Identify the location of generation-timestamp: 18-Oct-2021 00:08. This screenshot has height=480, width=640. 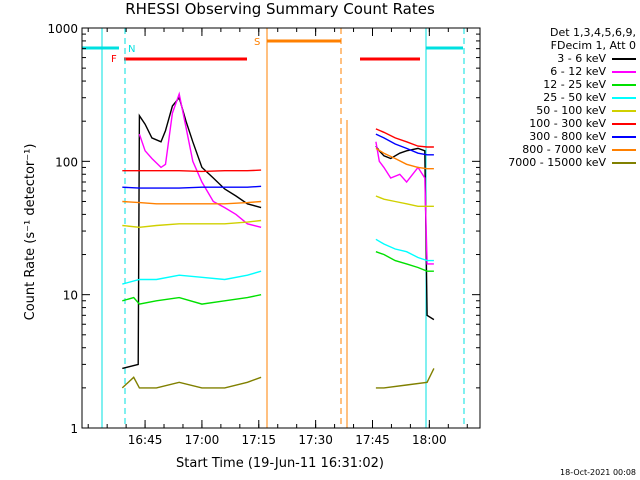
(598, 472).